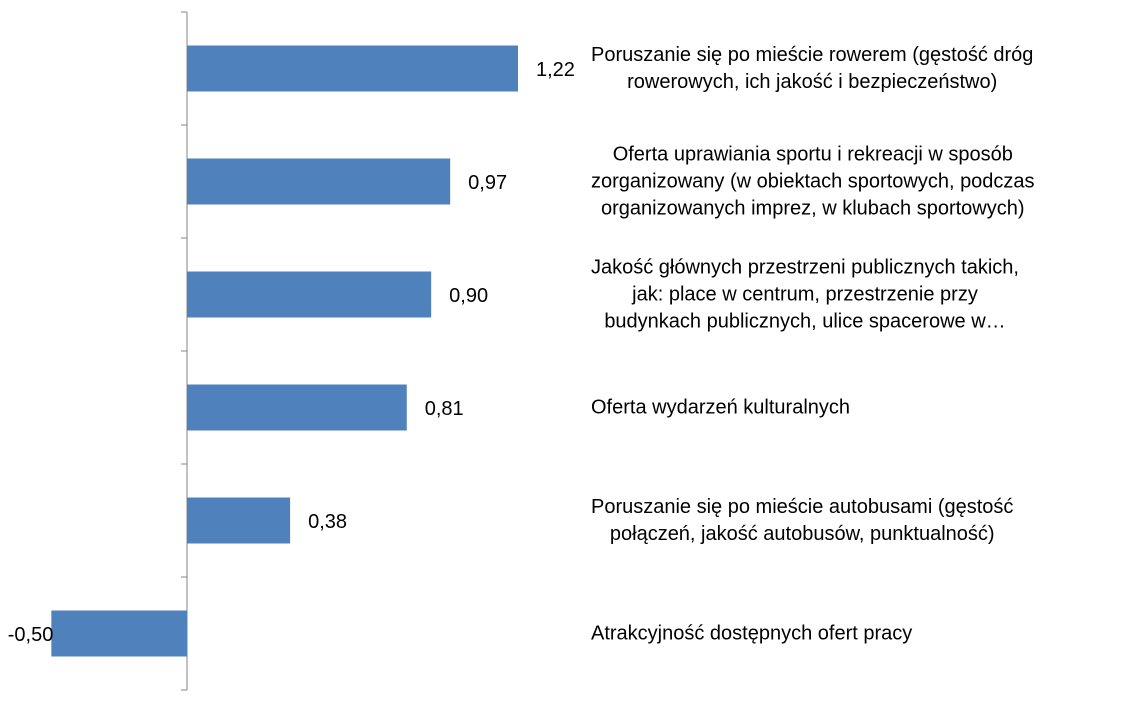 This screenshot has height=704, width=1134. I want to click on value-label: 0,97, so click(487, 183).